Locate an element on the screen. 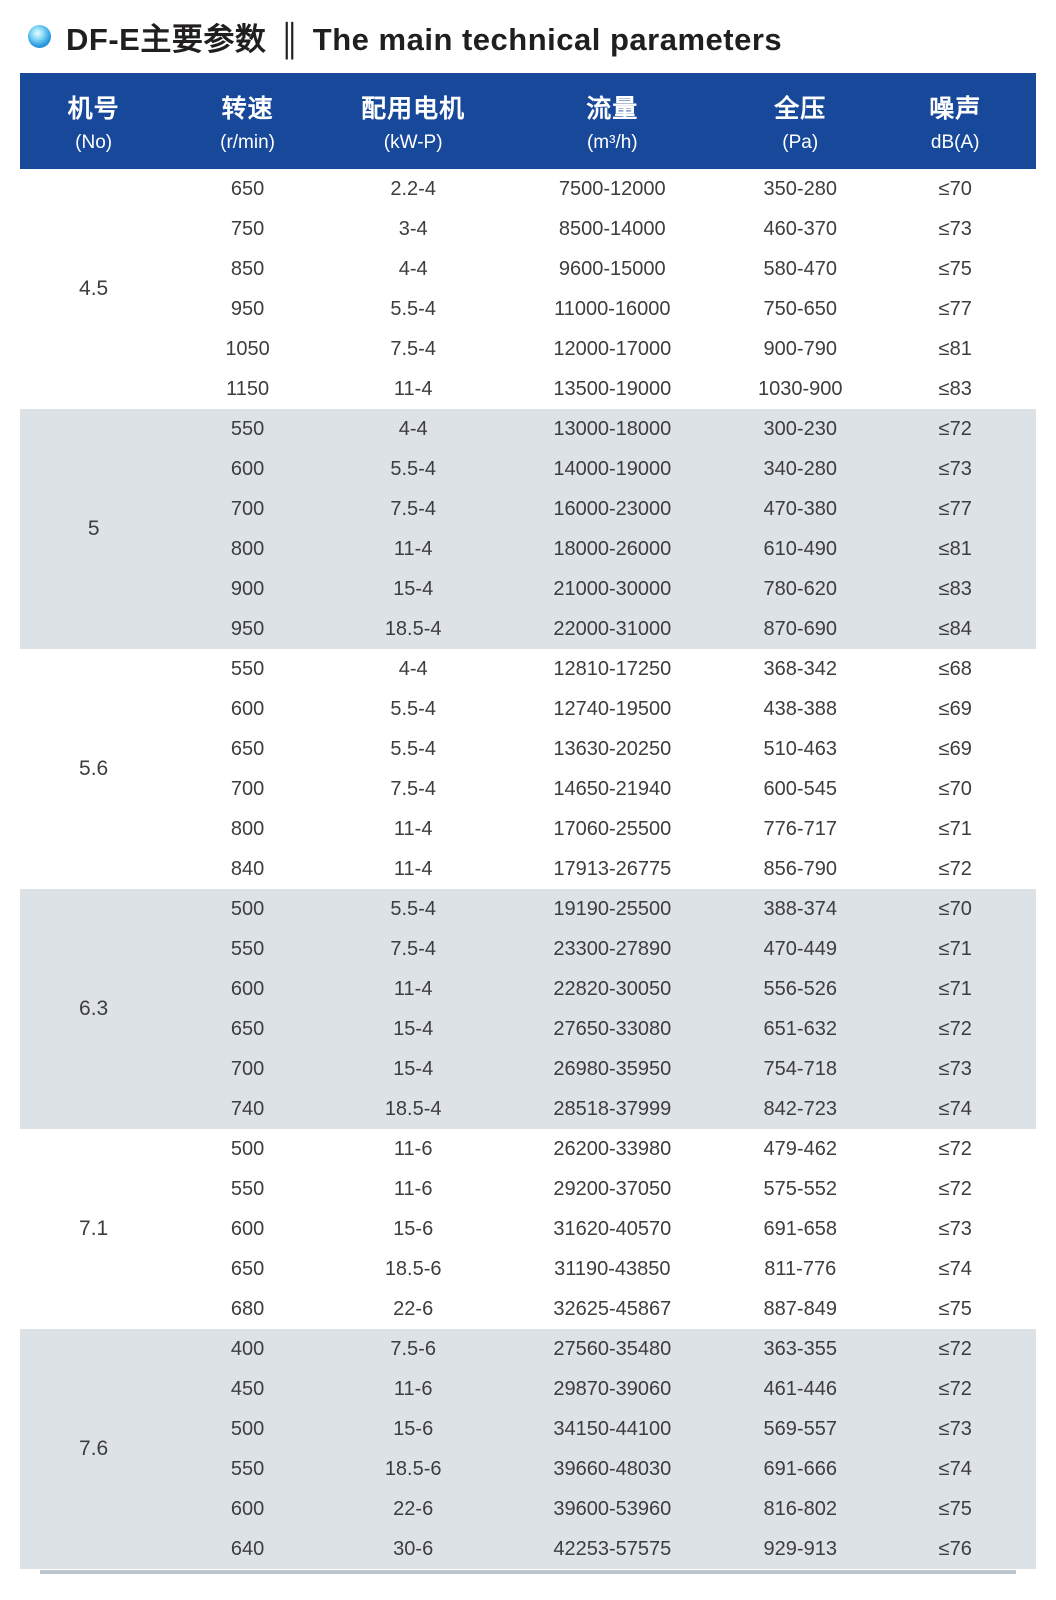  table-row: 600 22-6 39600-53960 816-802 ≤75 is located at coordinates (528, 1509).